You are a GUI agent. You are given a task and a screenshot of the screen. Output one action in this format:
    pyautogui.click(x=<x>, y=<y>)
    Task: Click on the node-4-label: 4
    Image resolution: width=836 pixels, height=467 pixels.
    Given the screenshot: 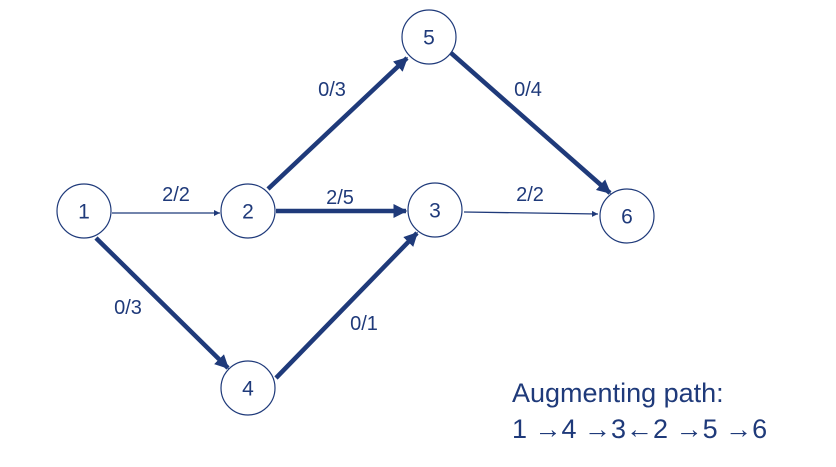 What is the action you would take?
    pyautogui.click(x=248, y=389)
    